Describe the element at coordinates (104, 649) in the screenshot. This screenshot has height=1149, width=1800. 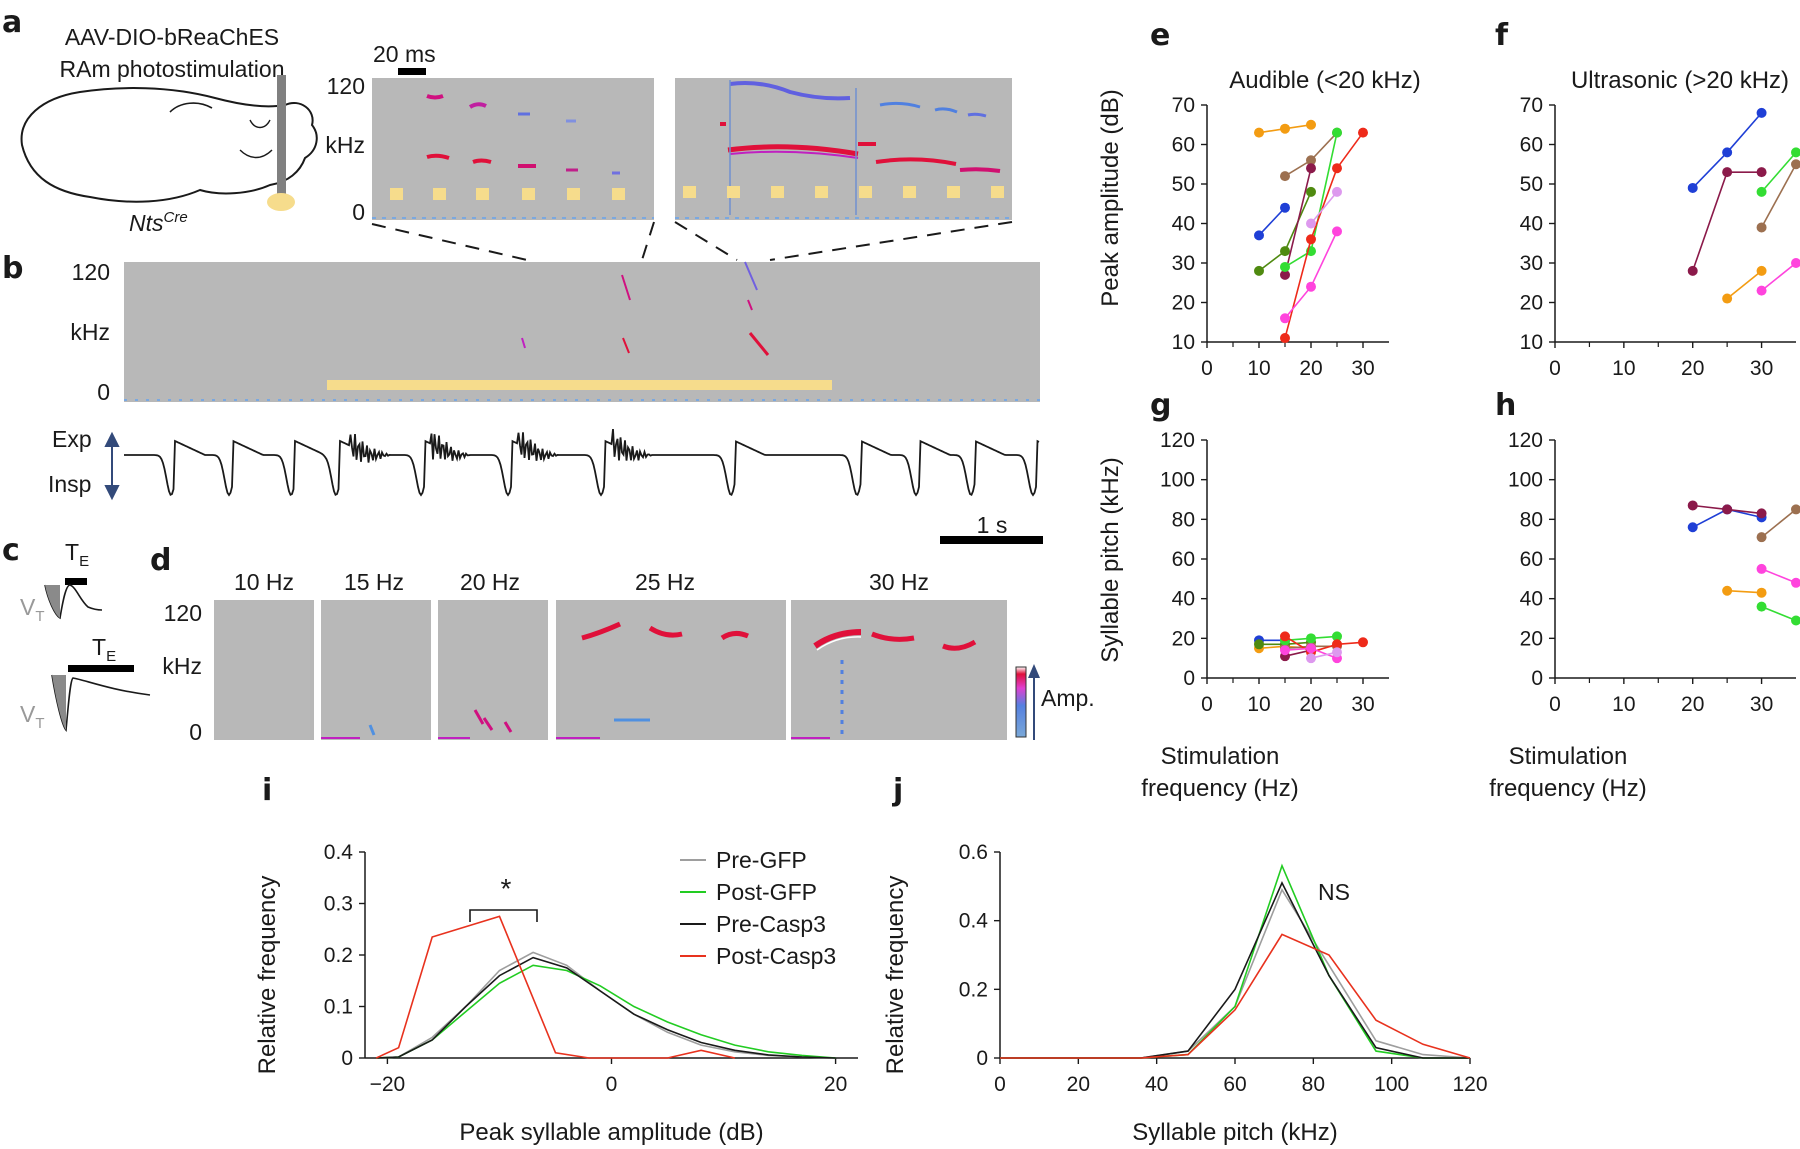
I see `te-label-2: TE` at that location.